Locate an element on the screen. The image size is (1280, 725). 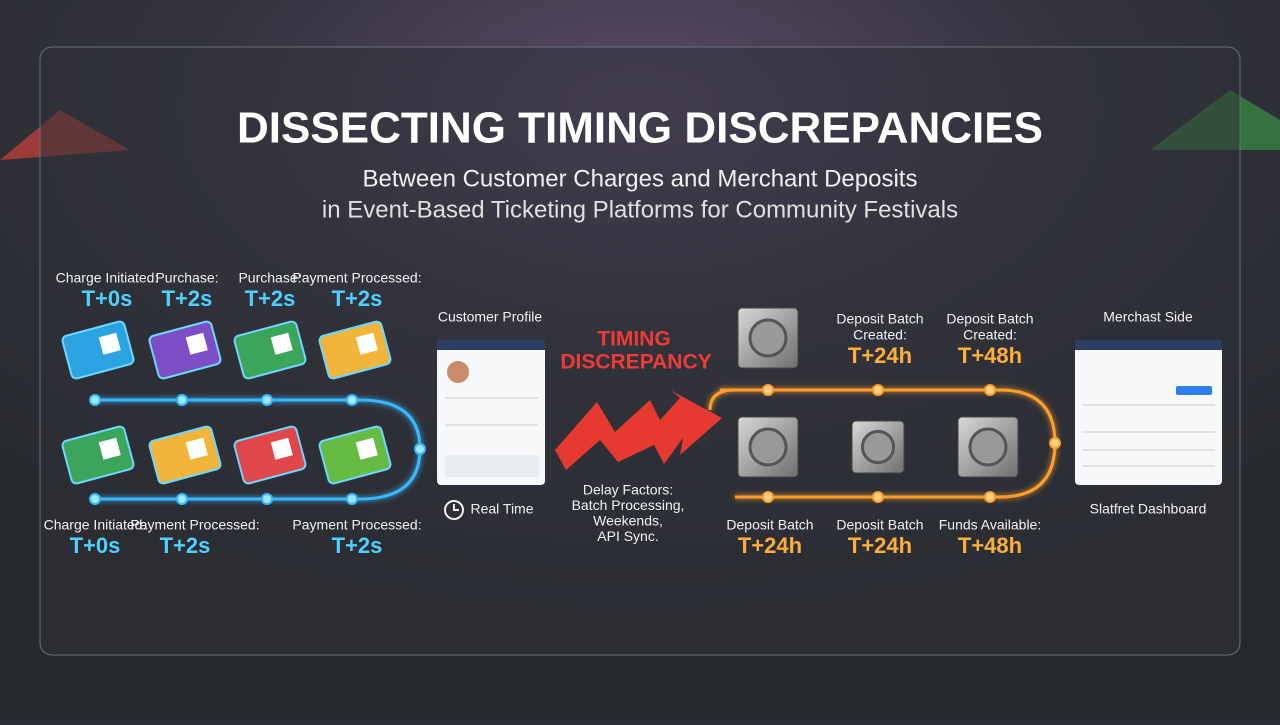
section-footer: Slatfret Dashboard is located at coordinates (1148, 509).